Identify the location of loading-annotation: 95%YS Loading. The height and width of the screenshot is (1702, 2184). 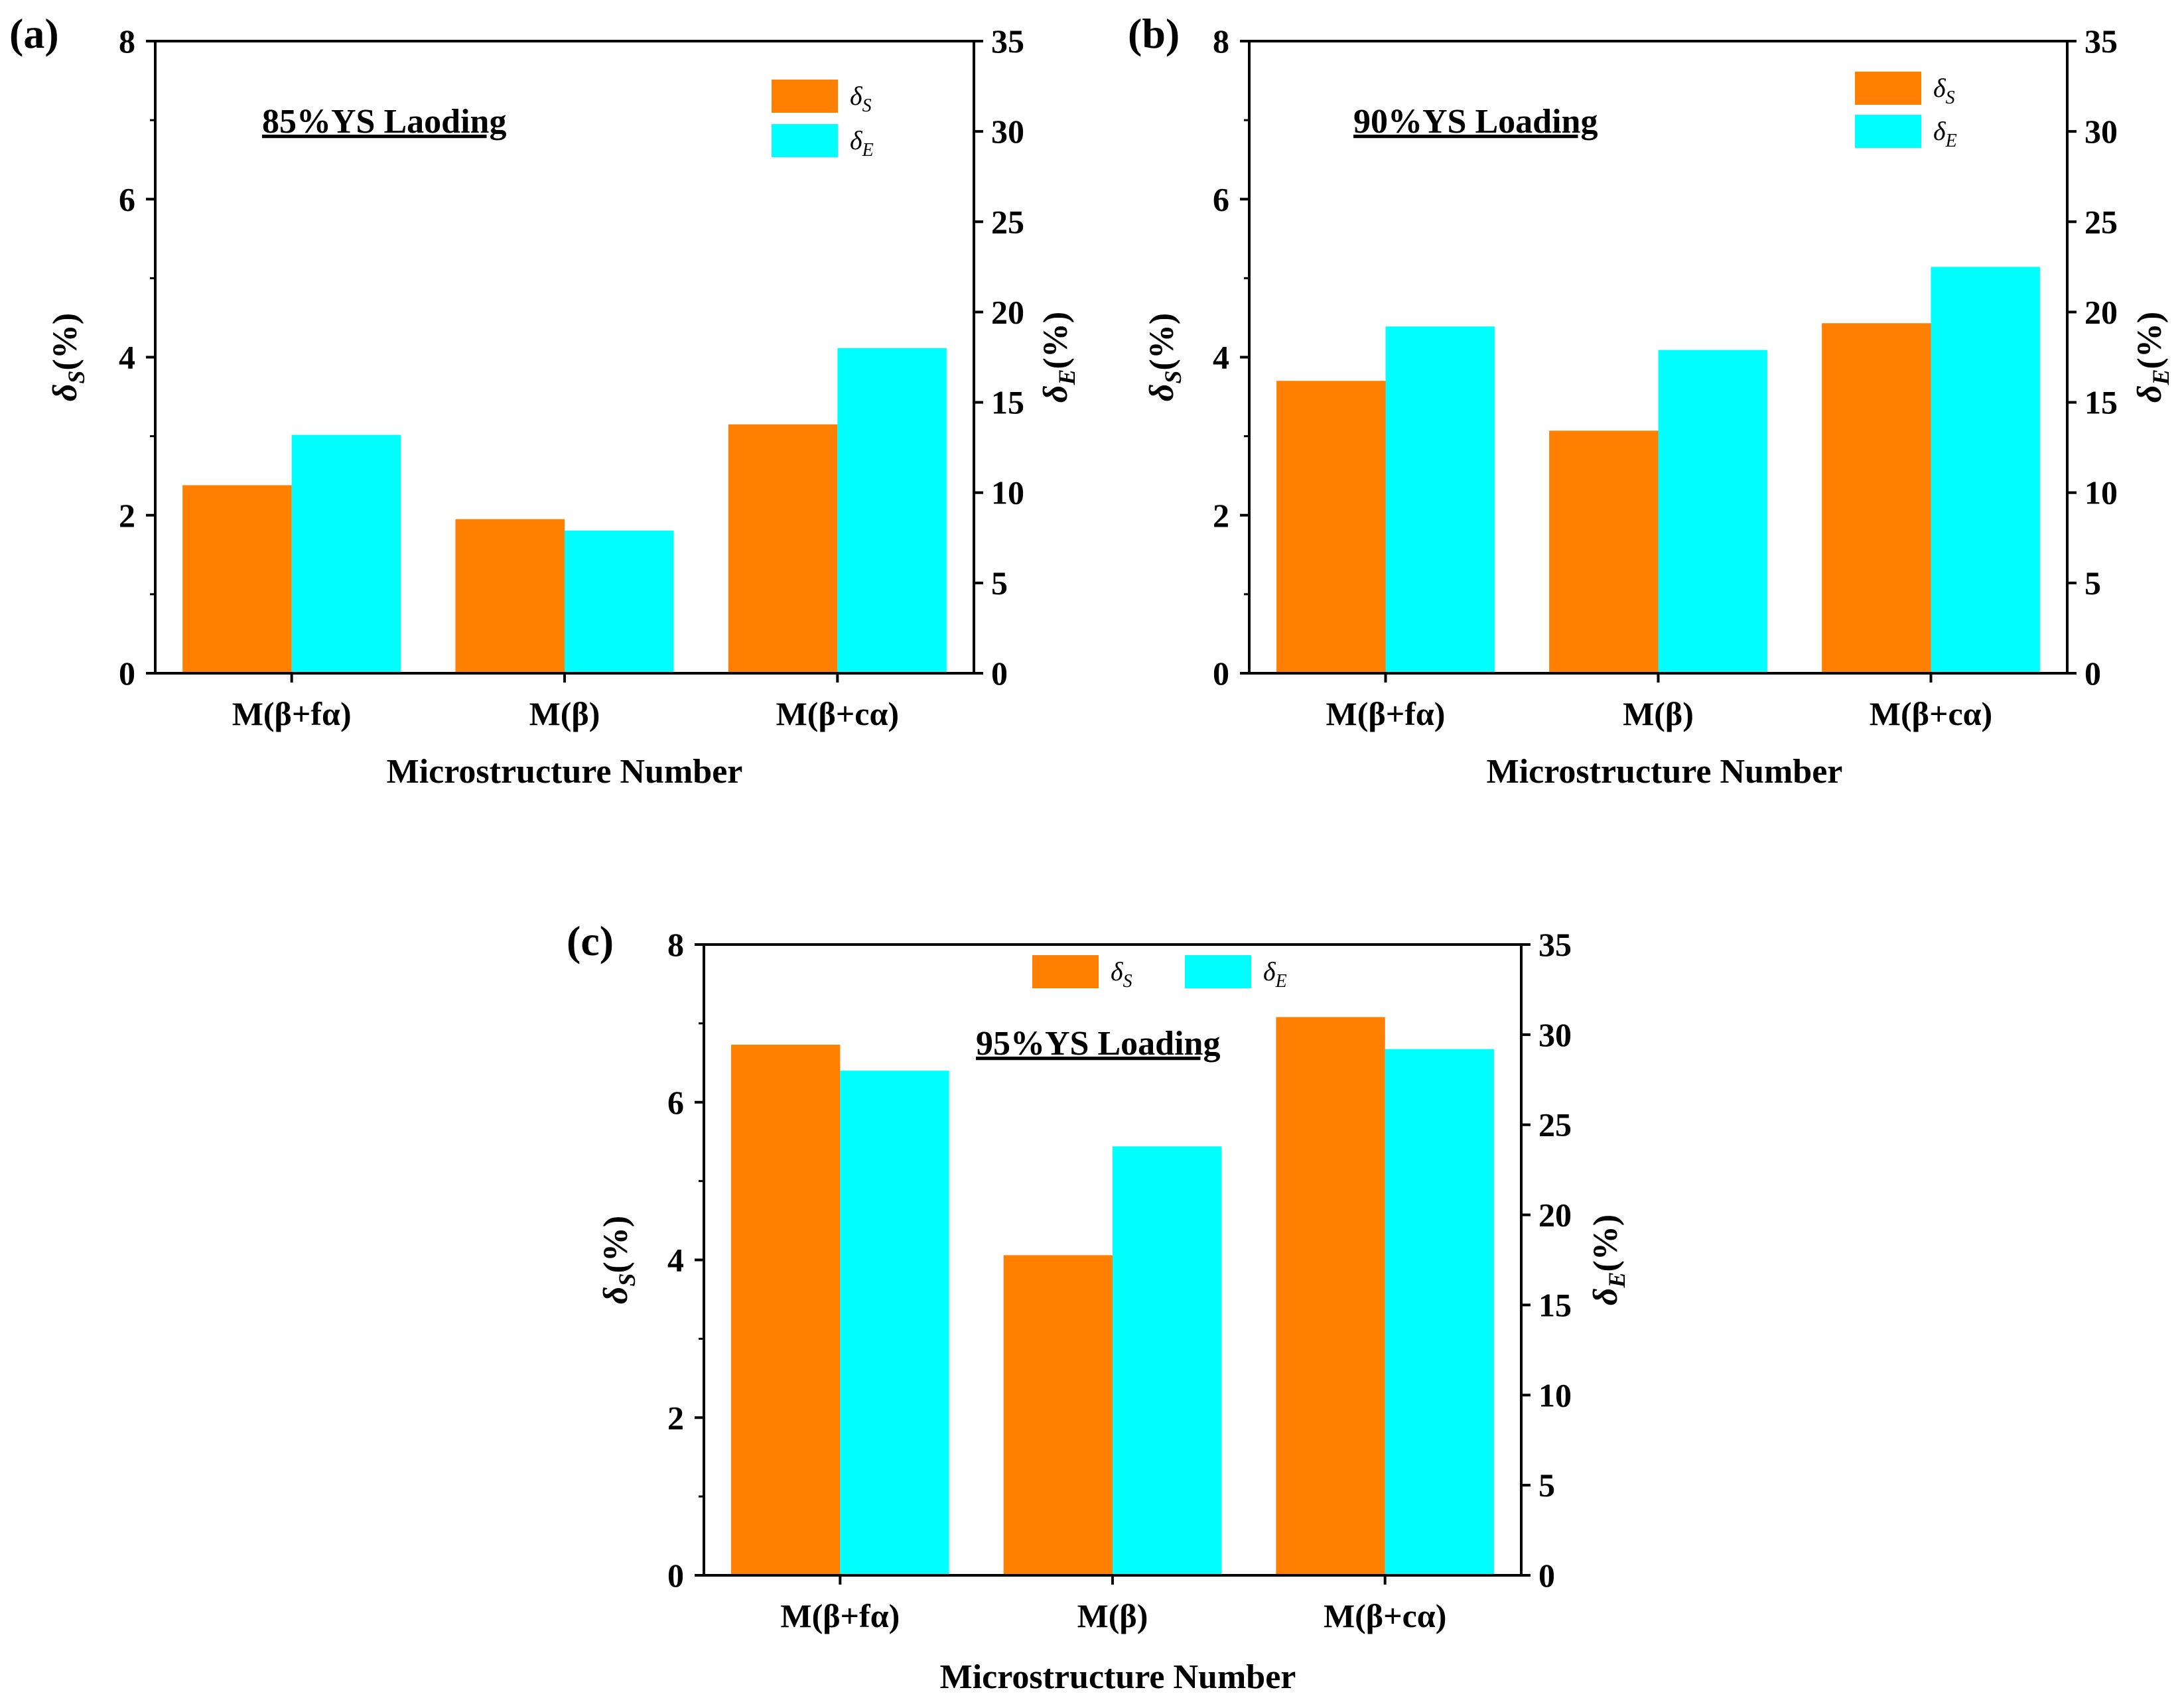
(1098, 1044).